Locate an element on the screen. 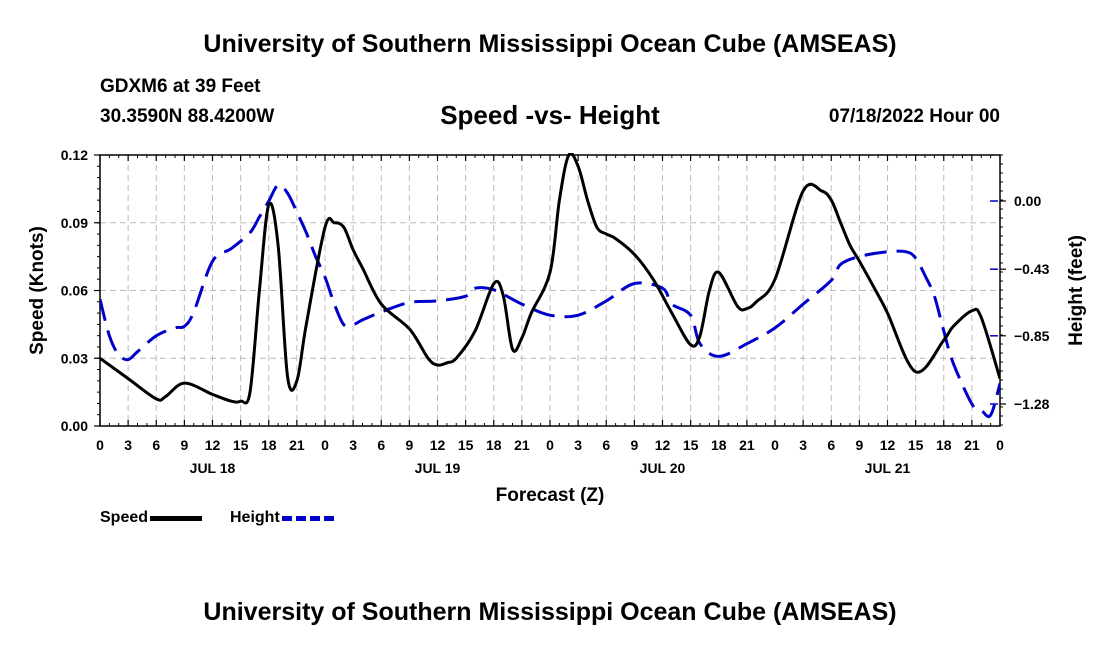  station-label: GDXM6 at 39 Feet is located at coordinates (180, 86).